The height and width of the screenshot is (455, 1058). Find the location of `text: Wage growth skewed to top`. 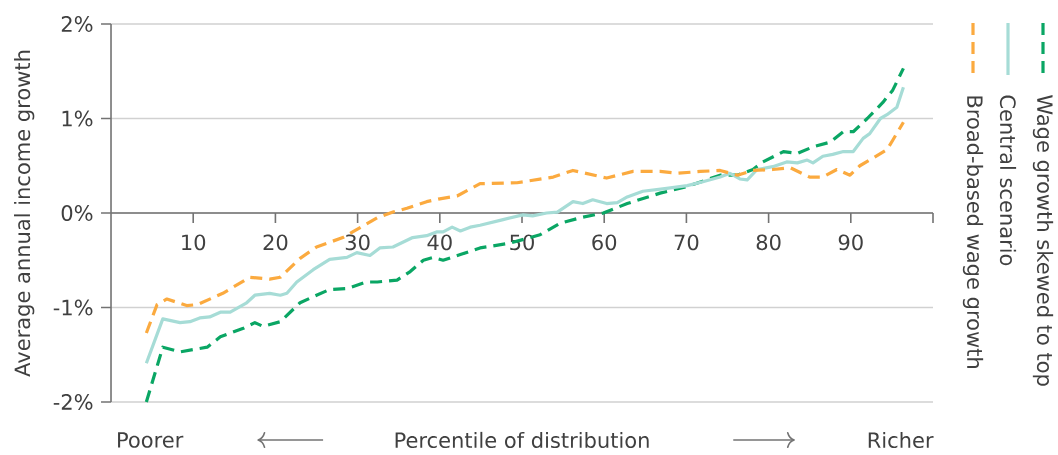

text: Wage growth skewed to top is located at coordinates (1043, 240).